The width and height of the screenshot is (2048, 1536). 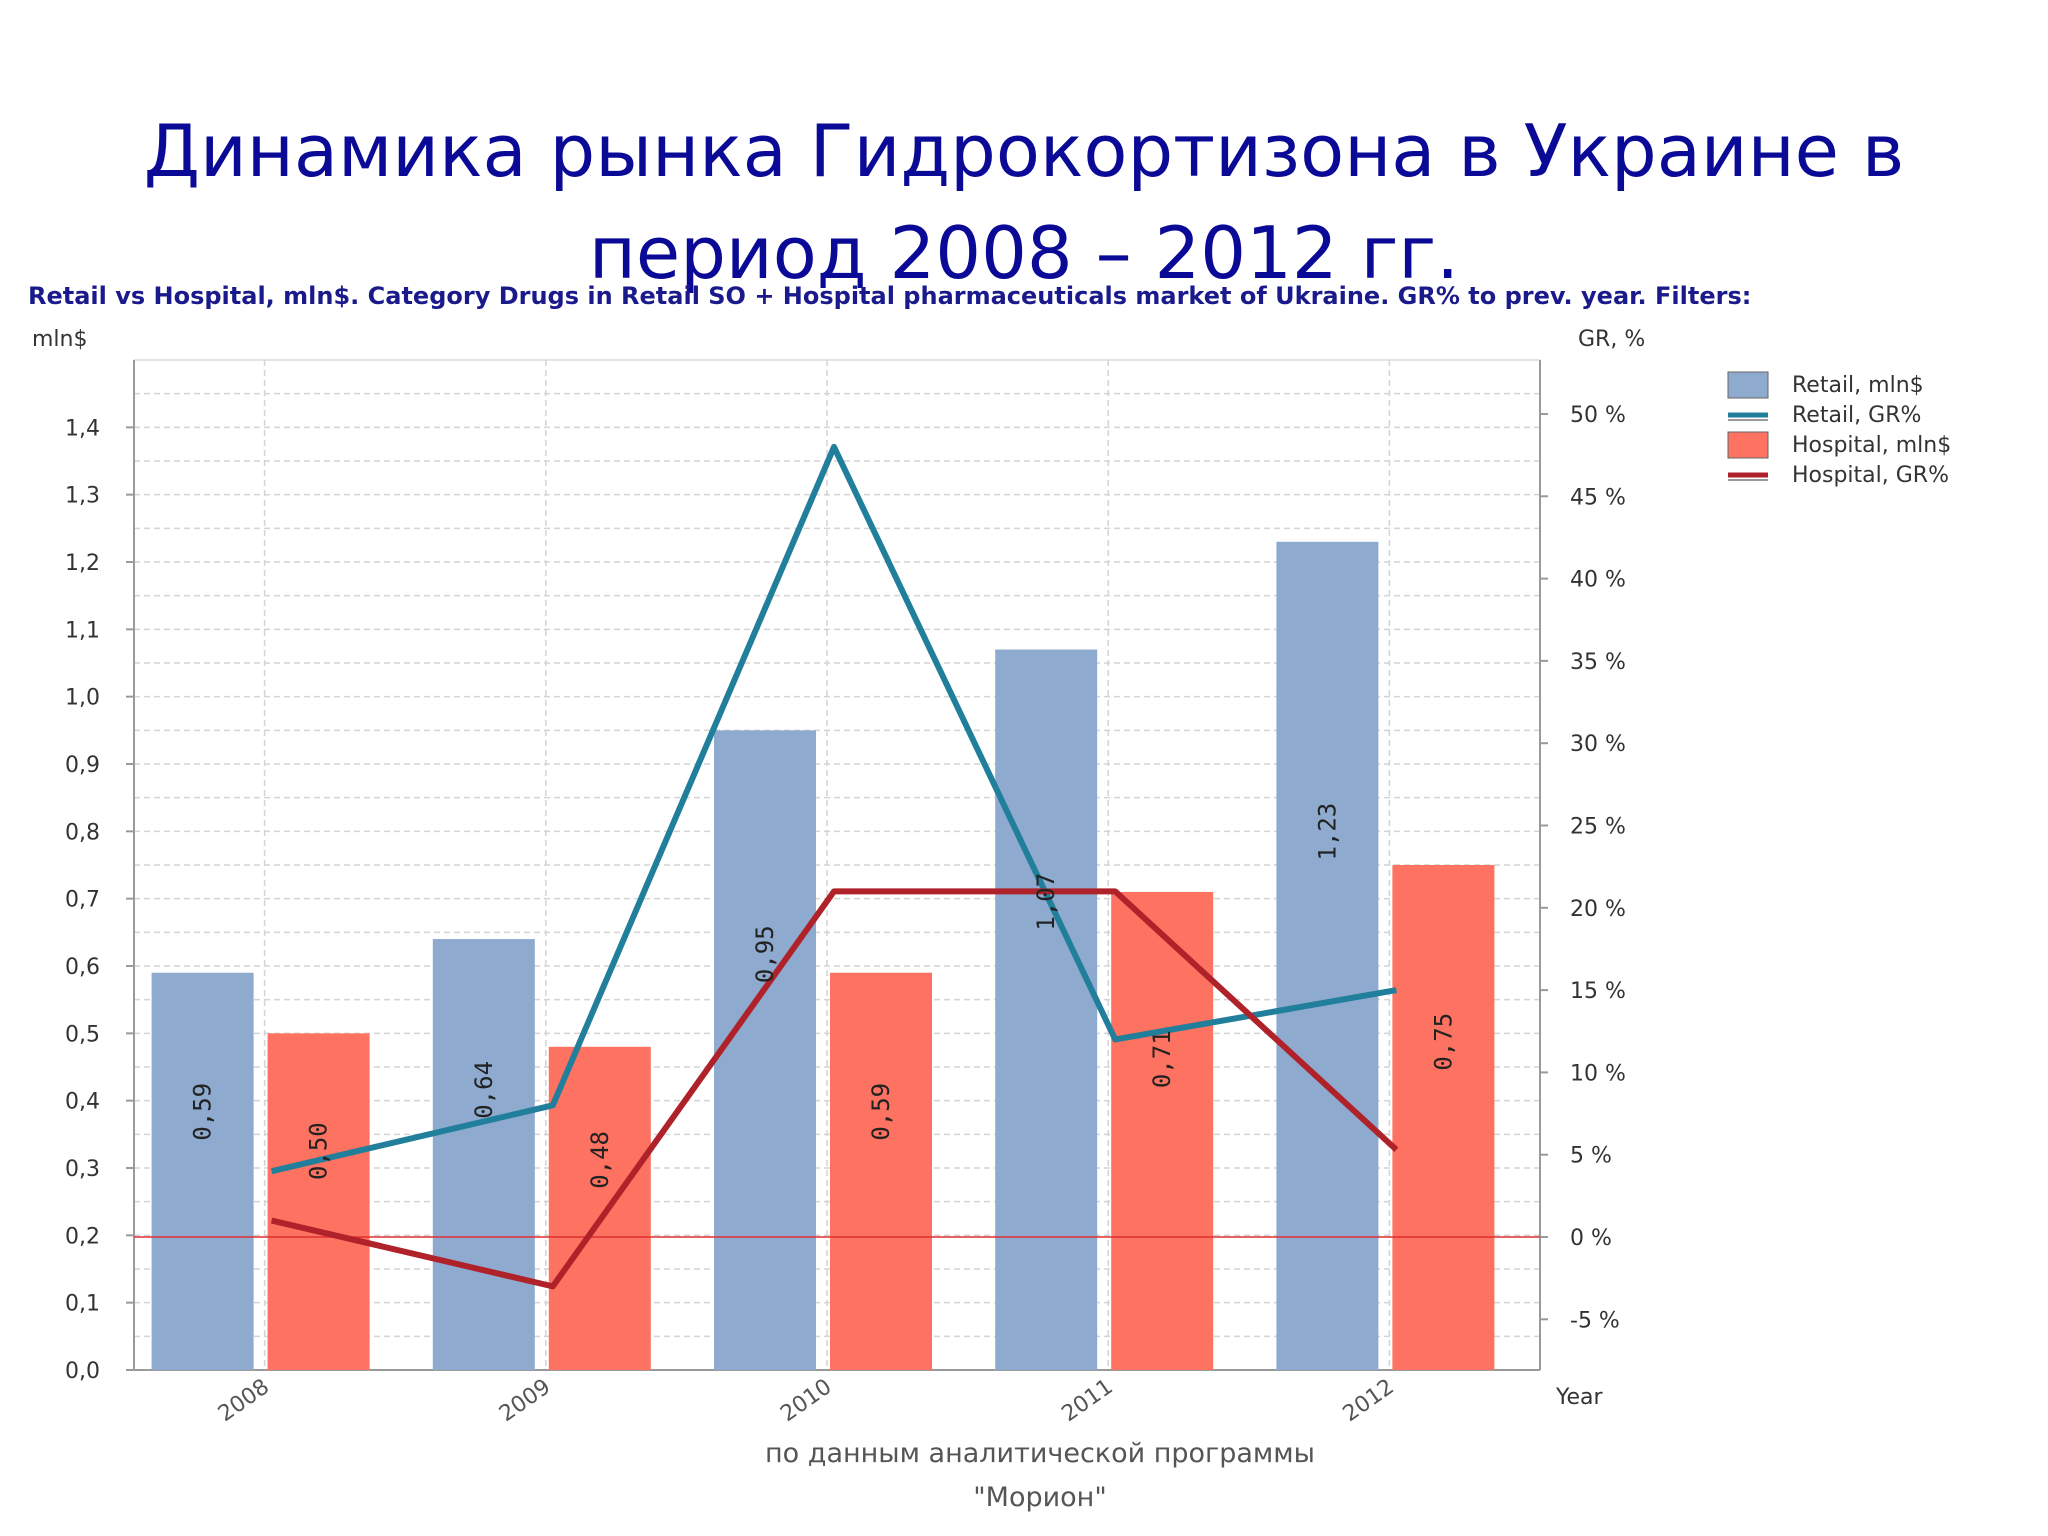 What do you see at coordinates (1598, 909) in the screenshot?
I see `y2-tick-label: 20 %` at bounding box center [1598, 909].